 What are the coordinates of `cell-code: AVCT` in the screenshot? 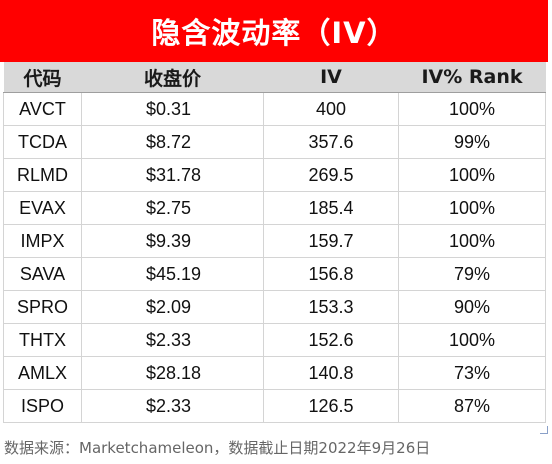 It's located at (42, 109).